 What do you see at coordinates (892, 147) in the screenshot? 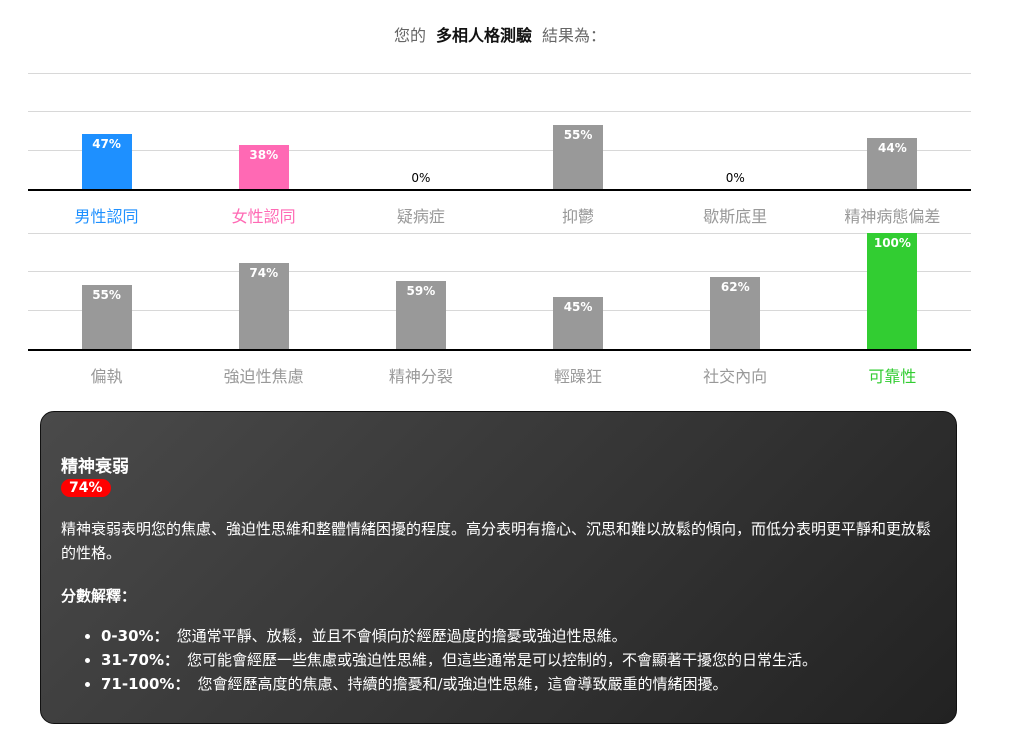
I see `data-label: 44%` at bounding box center [892, 147].